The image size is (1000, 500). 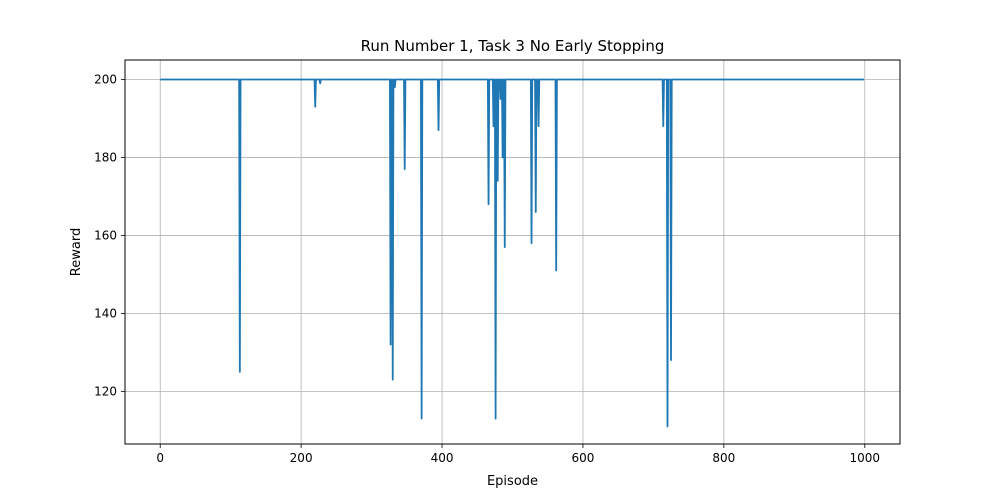 What do you see at coordinates (105, 79) in the screenshot?
I see `y-tick-label: 200` at bounding box center [105, 79].